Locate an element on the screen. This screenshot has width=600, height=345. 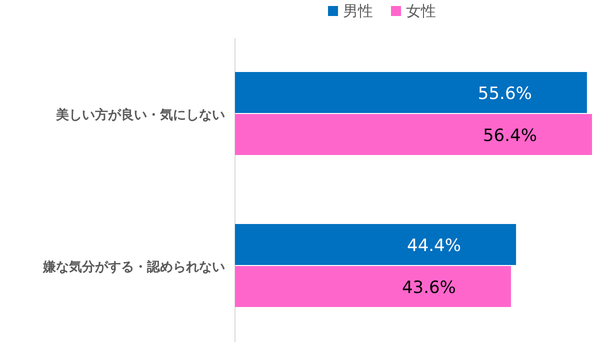
y-tick-label: 嫌な気分がする・認められない is located at coordinates (133, 267).